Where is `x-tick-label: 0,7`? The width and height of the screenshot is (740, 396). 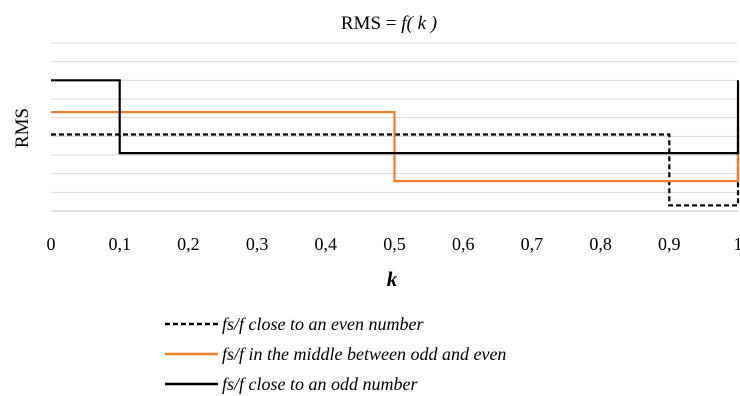
x-tick-label: 0,7 is located at coordinates (532, 244).